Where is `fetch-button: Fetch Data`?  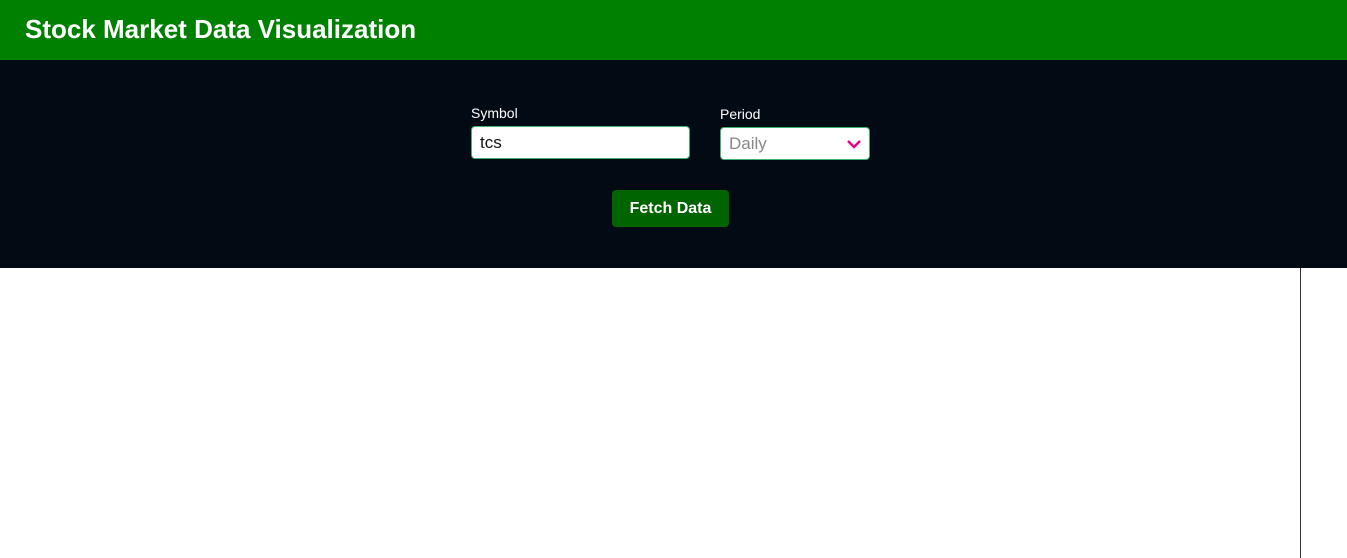
fetch-button: Fetch Data is located at coordinates (670, 208).